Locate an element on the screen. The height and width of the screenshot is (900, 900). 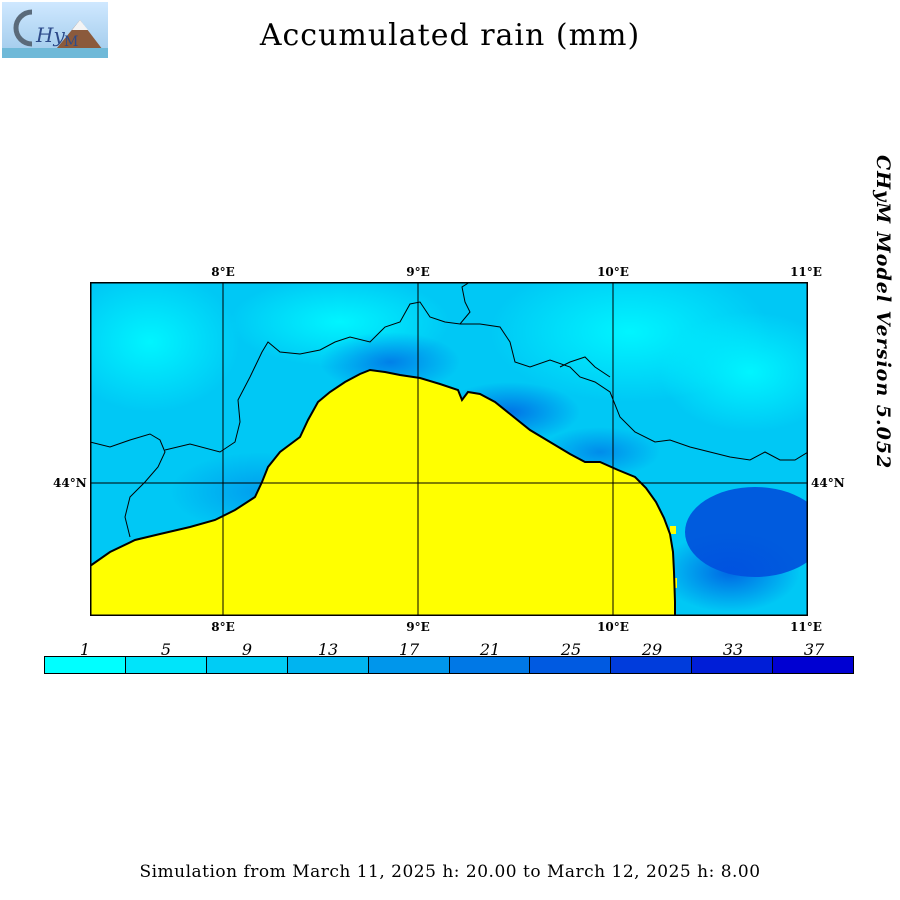
legend-value: 5 is located at coordinates (166, 649).